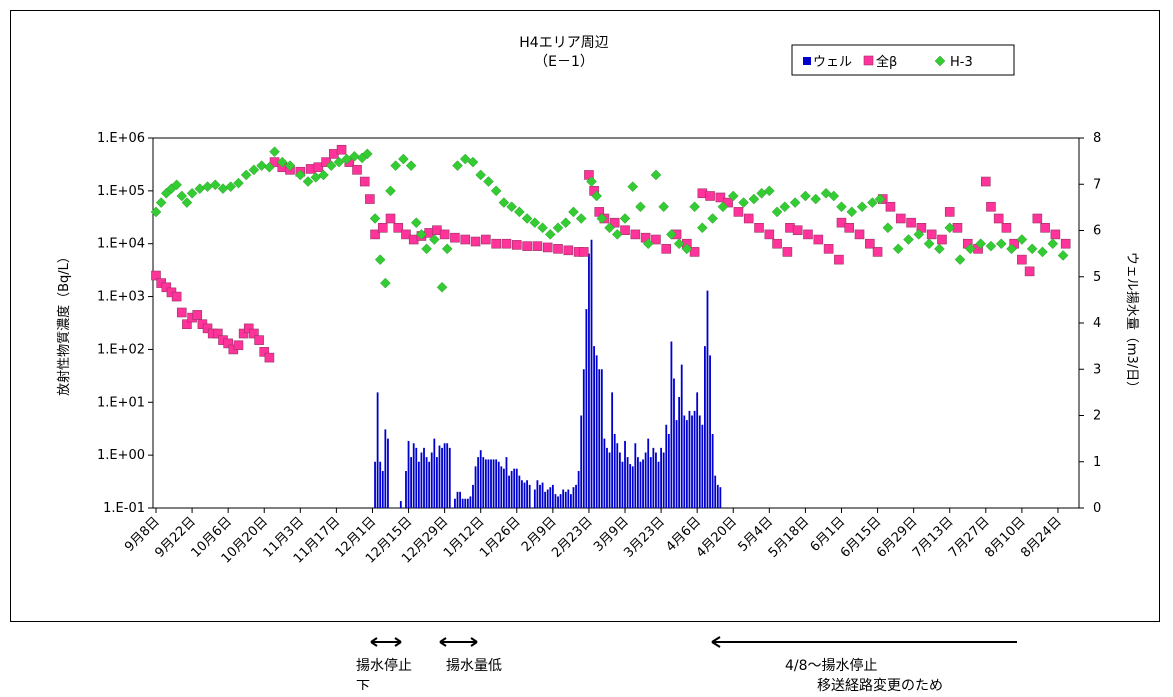 This screenshot has width=1173, height=697. What do you see at coordinates (831, 666) in the screenshot?
I see `annotation-since: 4/8～揚水停止` at bounding box center [831, 666].